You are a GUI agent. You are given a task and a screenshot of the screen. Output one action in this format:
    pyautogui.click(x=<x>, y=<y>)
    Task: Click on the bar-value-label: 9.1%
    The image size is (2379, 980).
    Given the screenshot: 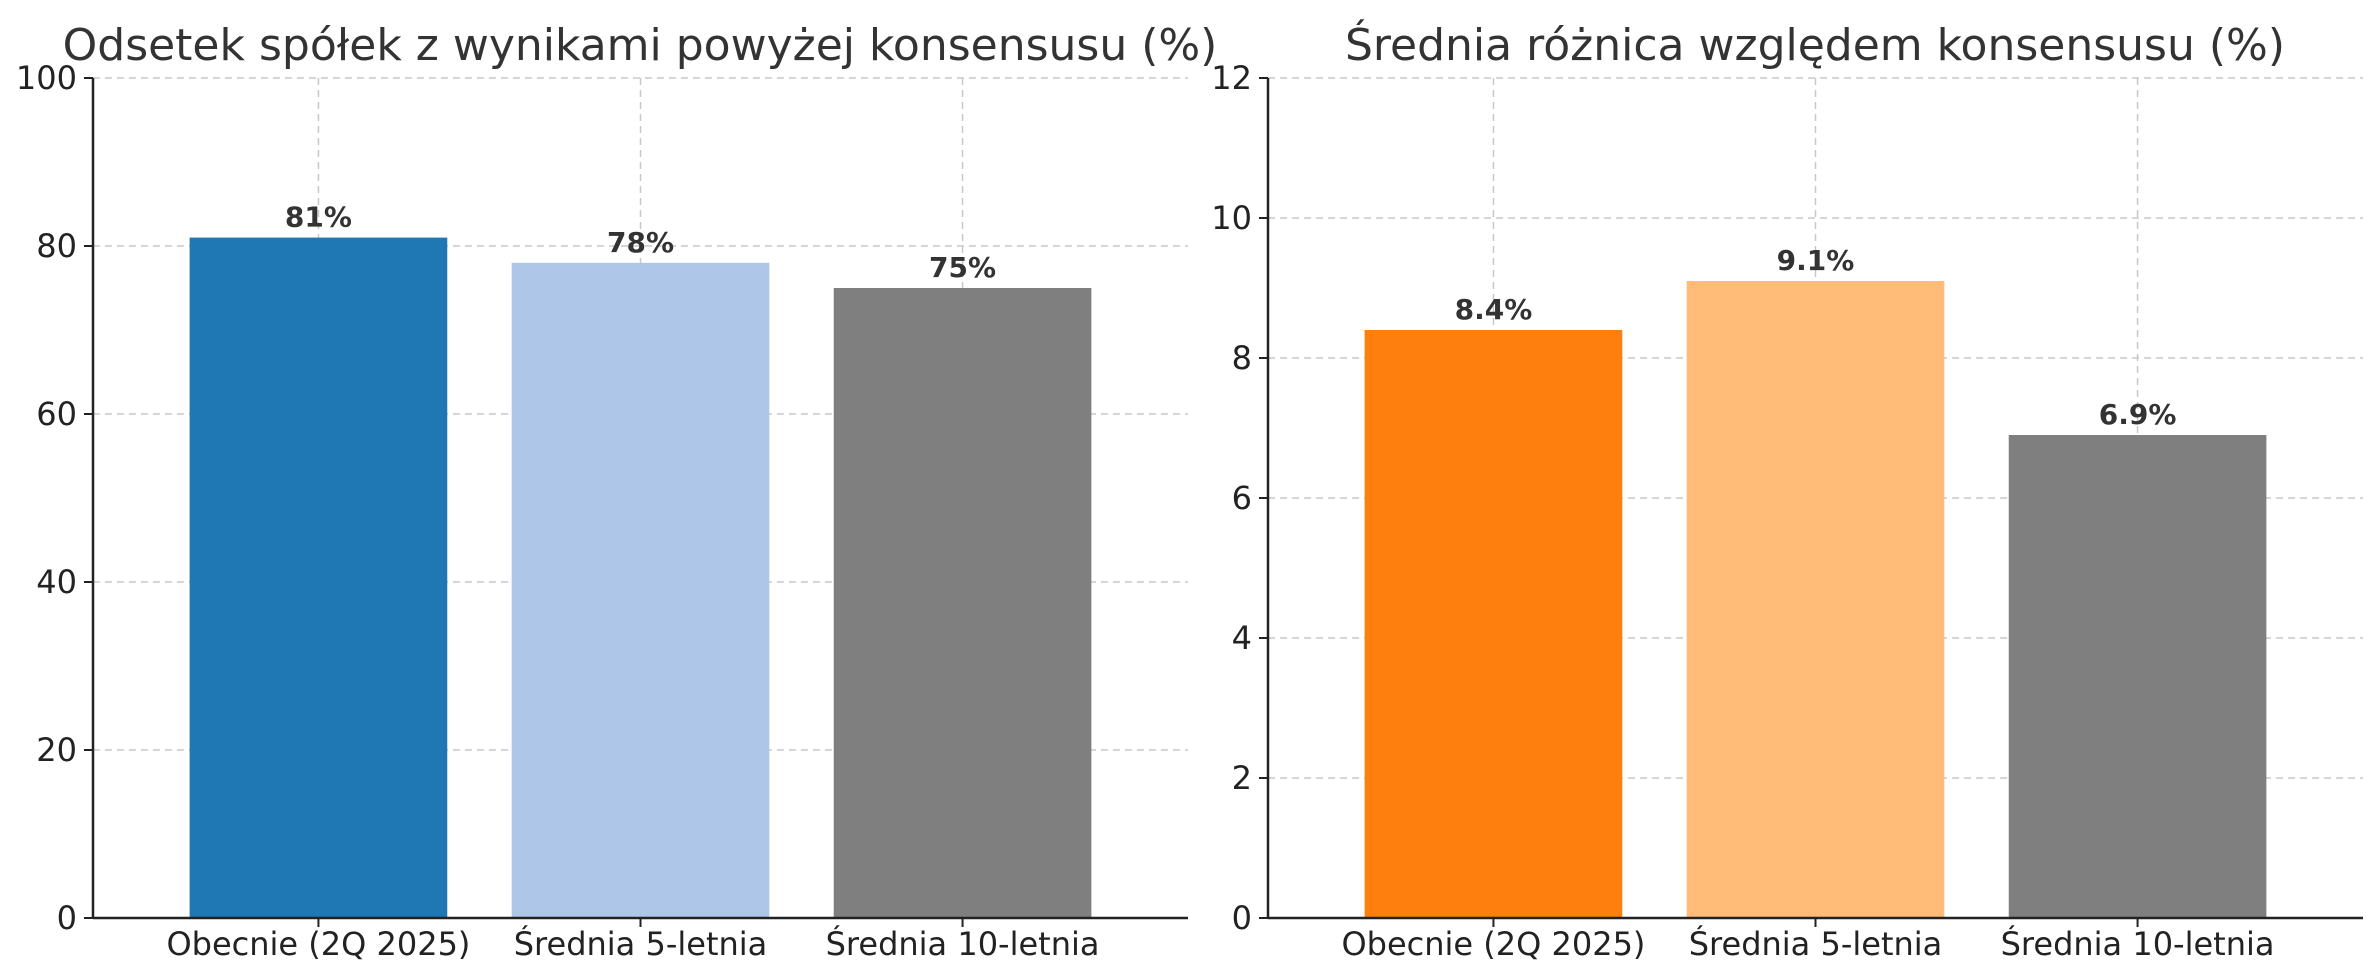 What is the action you would take?
    pyautogui.click(x=1816, y=260)
    